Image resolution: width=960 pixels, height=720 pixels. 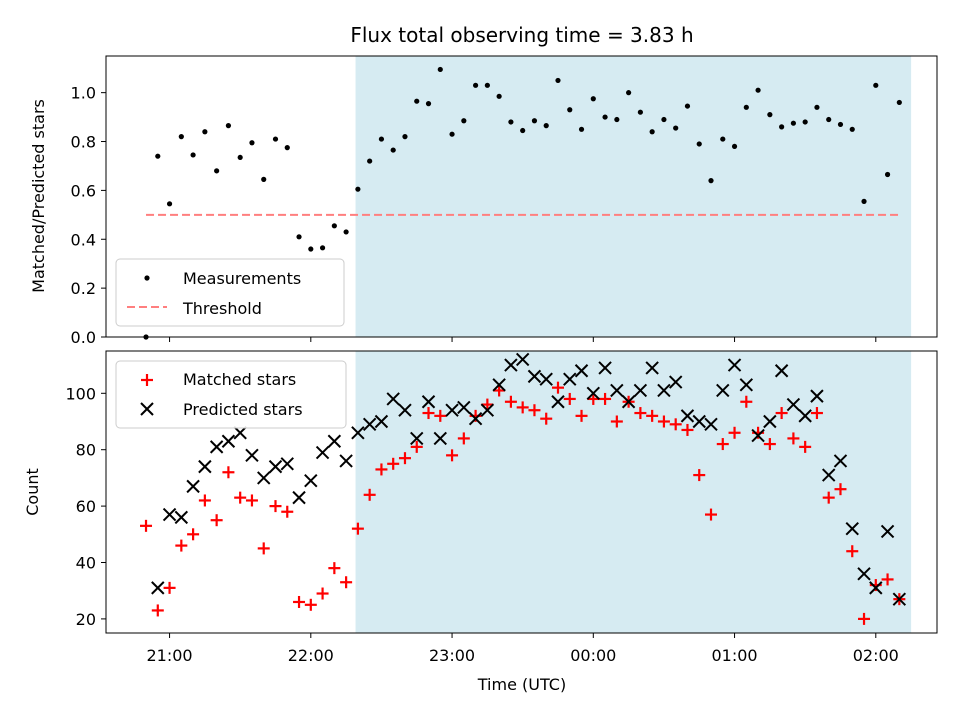 I want to click on y-tick-label: 80, so click(x=86, y=450).